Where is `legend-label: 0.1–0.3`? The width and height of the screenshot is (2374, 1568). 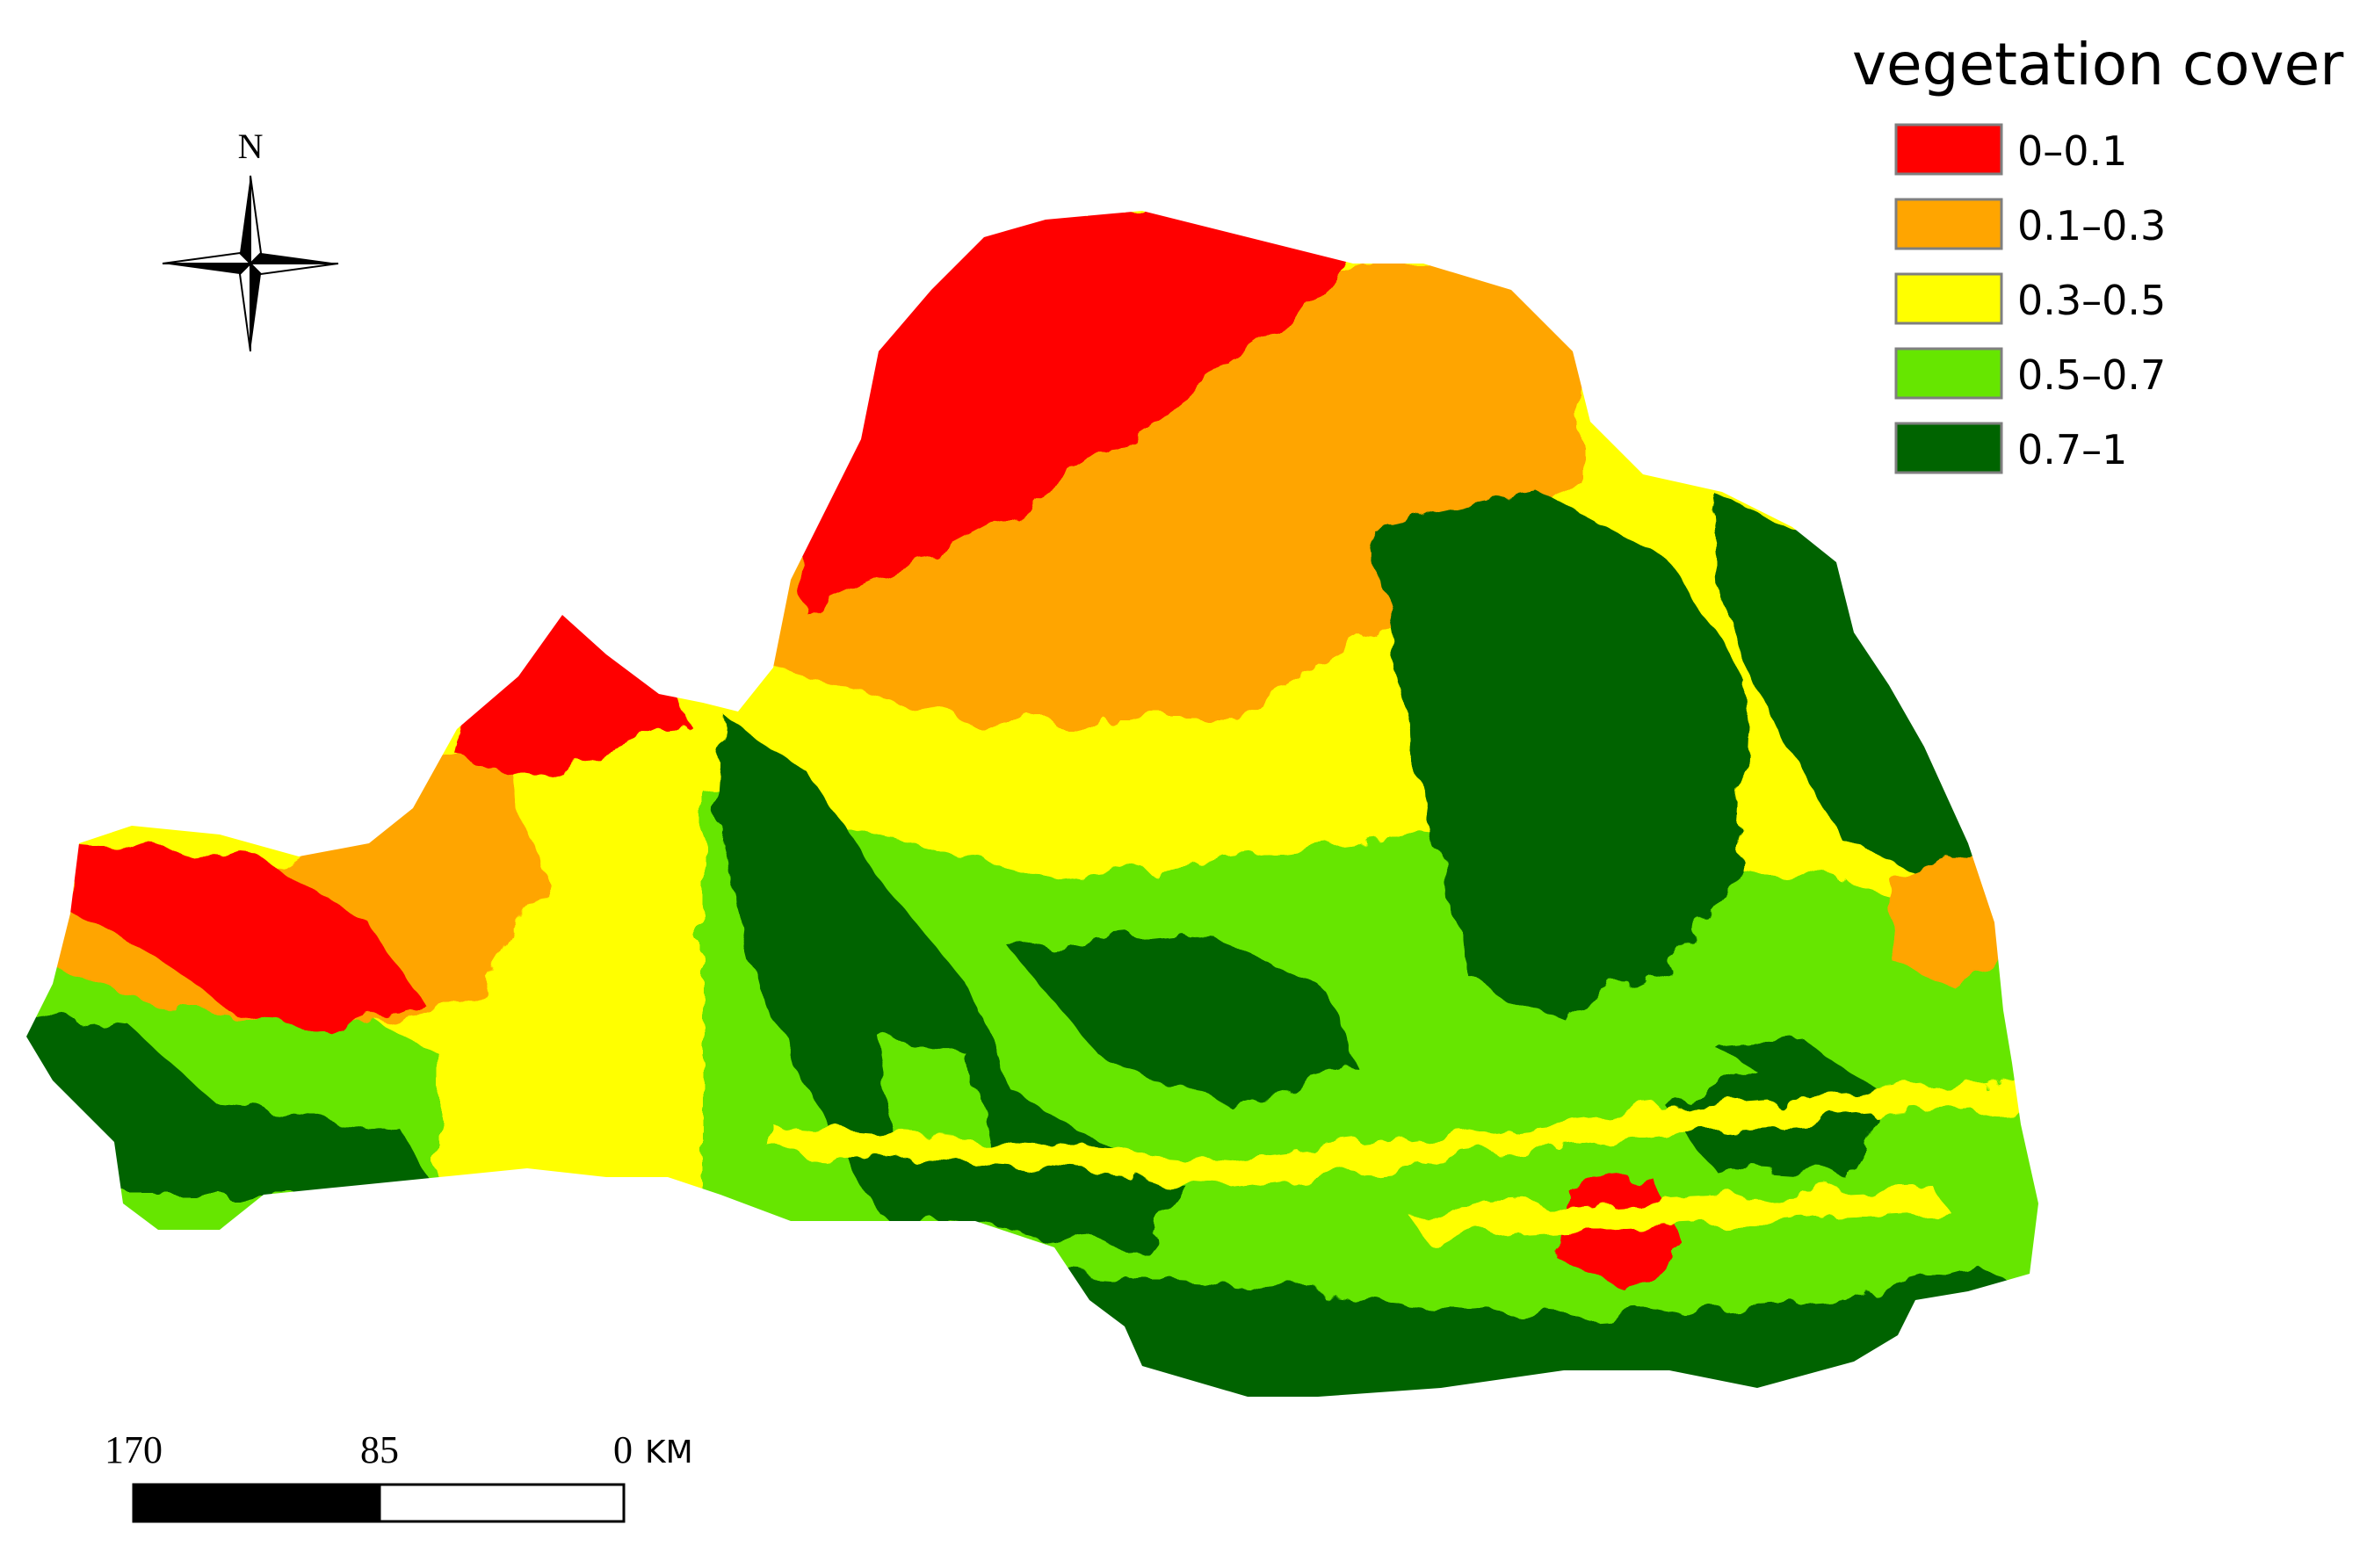 legend-label: 0.1–0.3 is located at coordinates (2091, 225).